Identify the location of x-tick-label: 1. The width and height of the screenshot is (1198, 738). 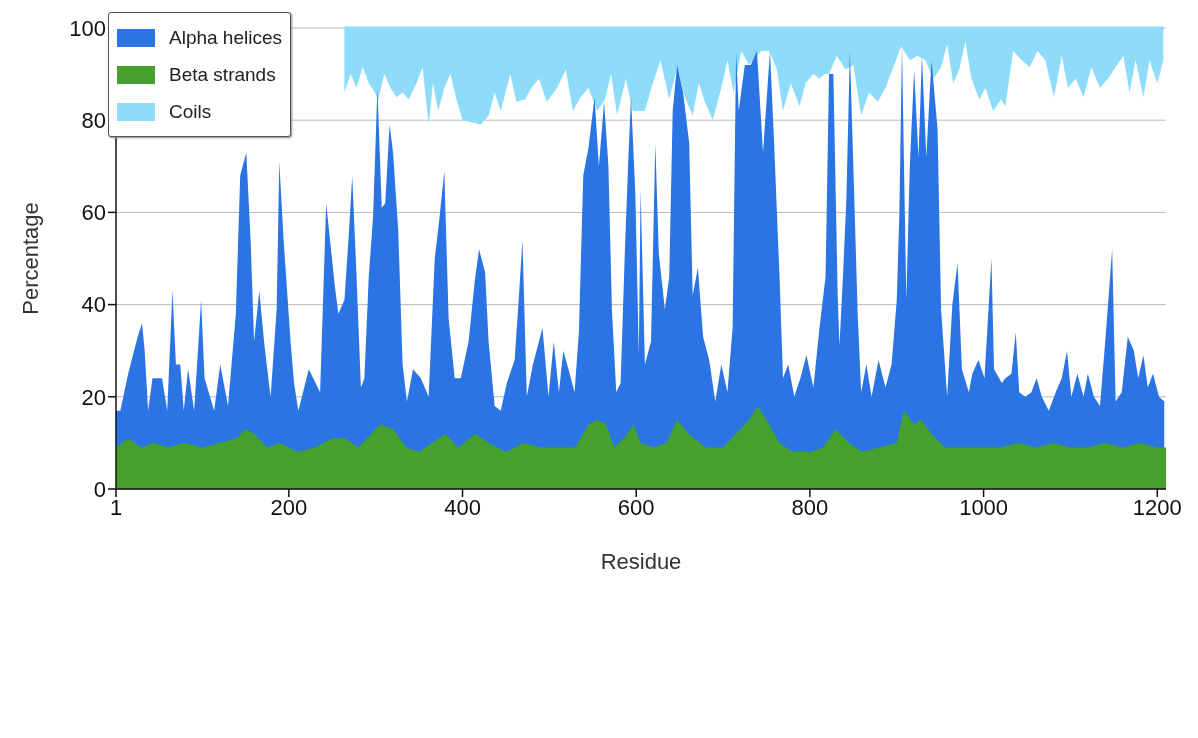
(116, 507).